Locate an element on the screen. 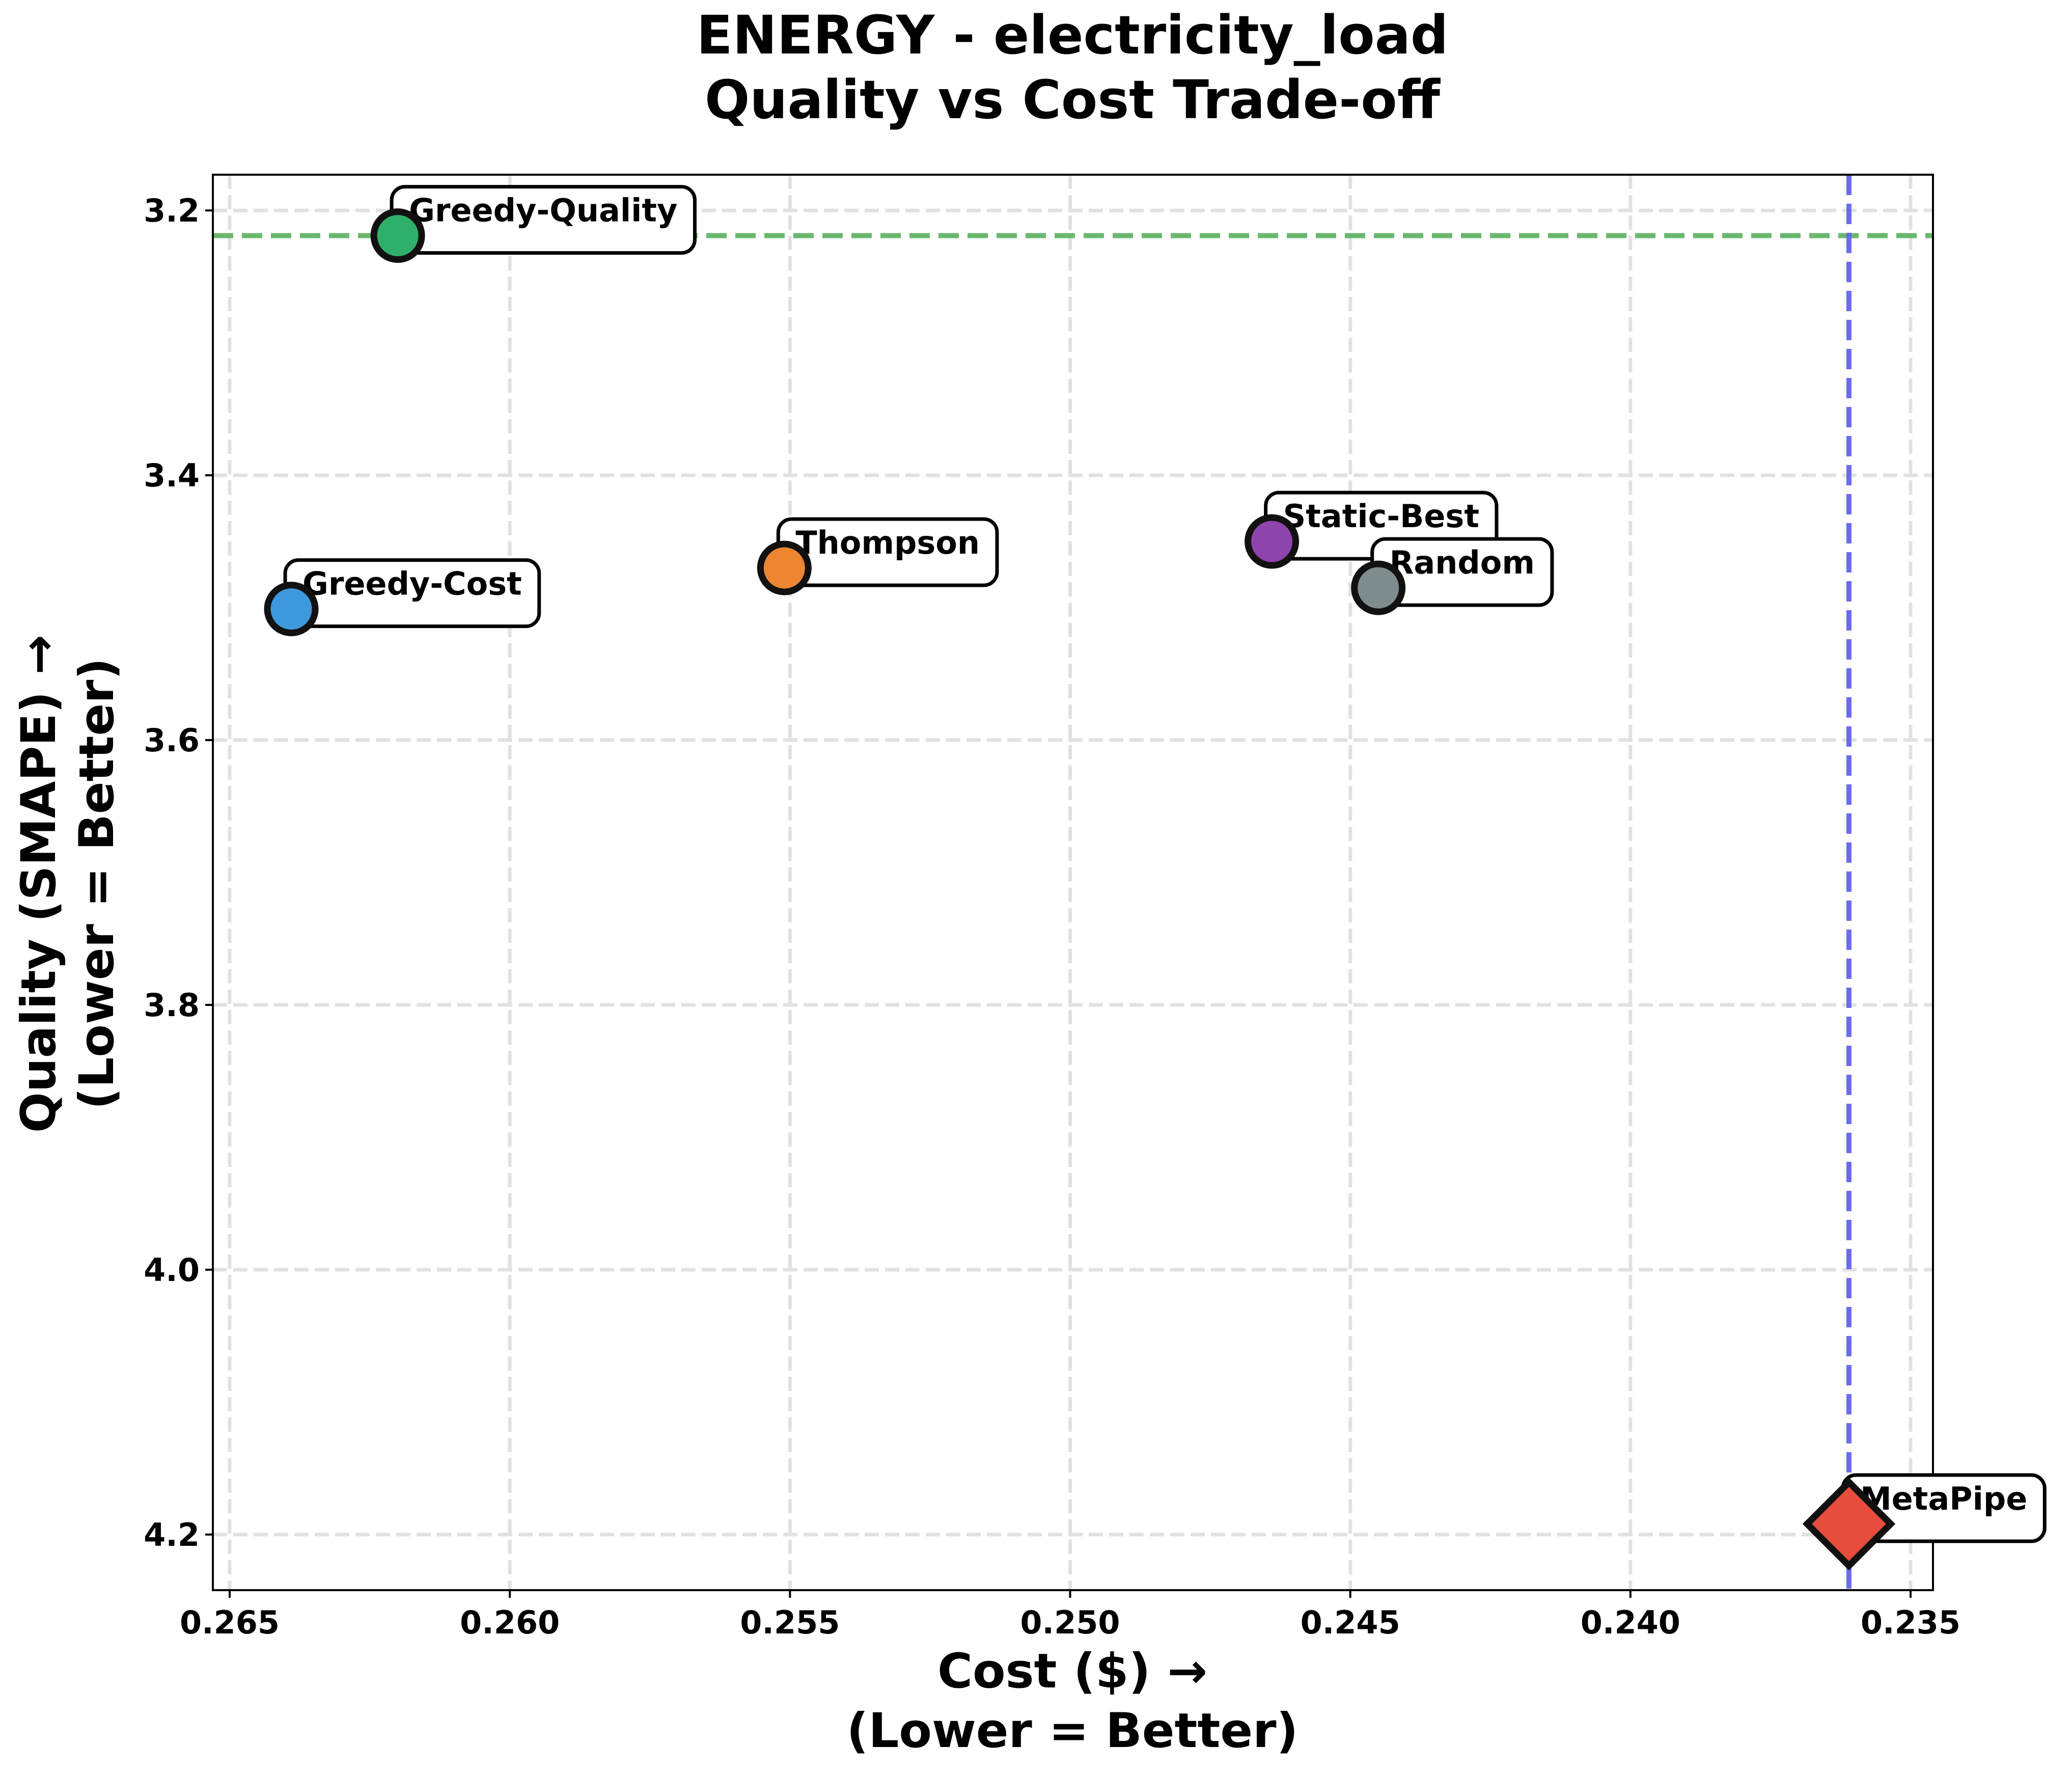 The height and width of the screenshot is (1773, 2072). x-tick-label: 0.245 is located at coordinates (1351, 1622).